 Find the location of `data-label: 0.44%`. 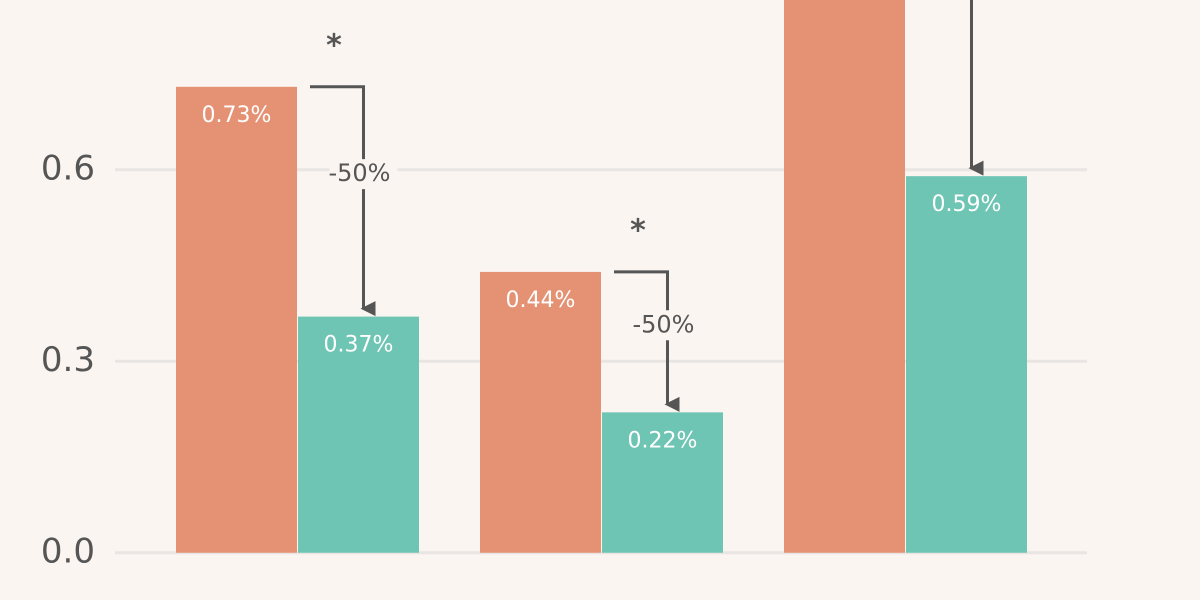

data-label: 0.44% is located at coordinates (541, 300).